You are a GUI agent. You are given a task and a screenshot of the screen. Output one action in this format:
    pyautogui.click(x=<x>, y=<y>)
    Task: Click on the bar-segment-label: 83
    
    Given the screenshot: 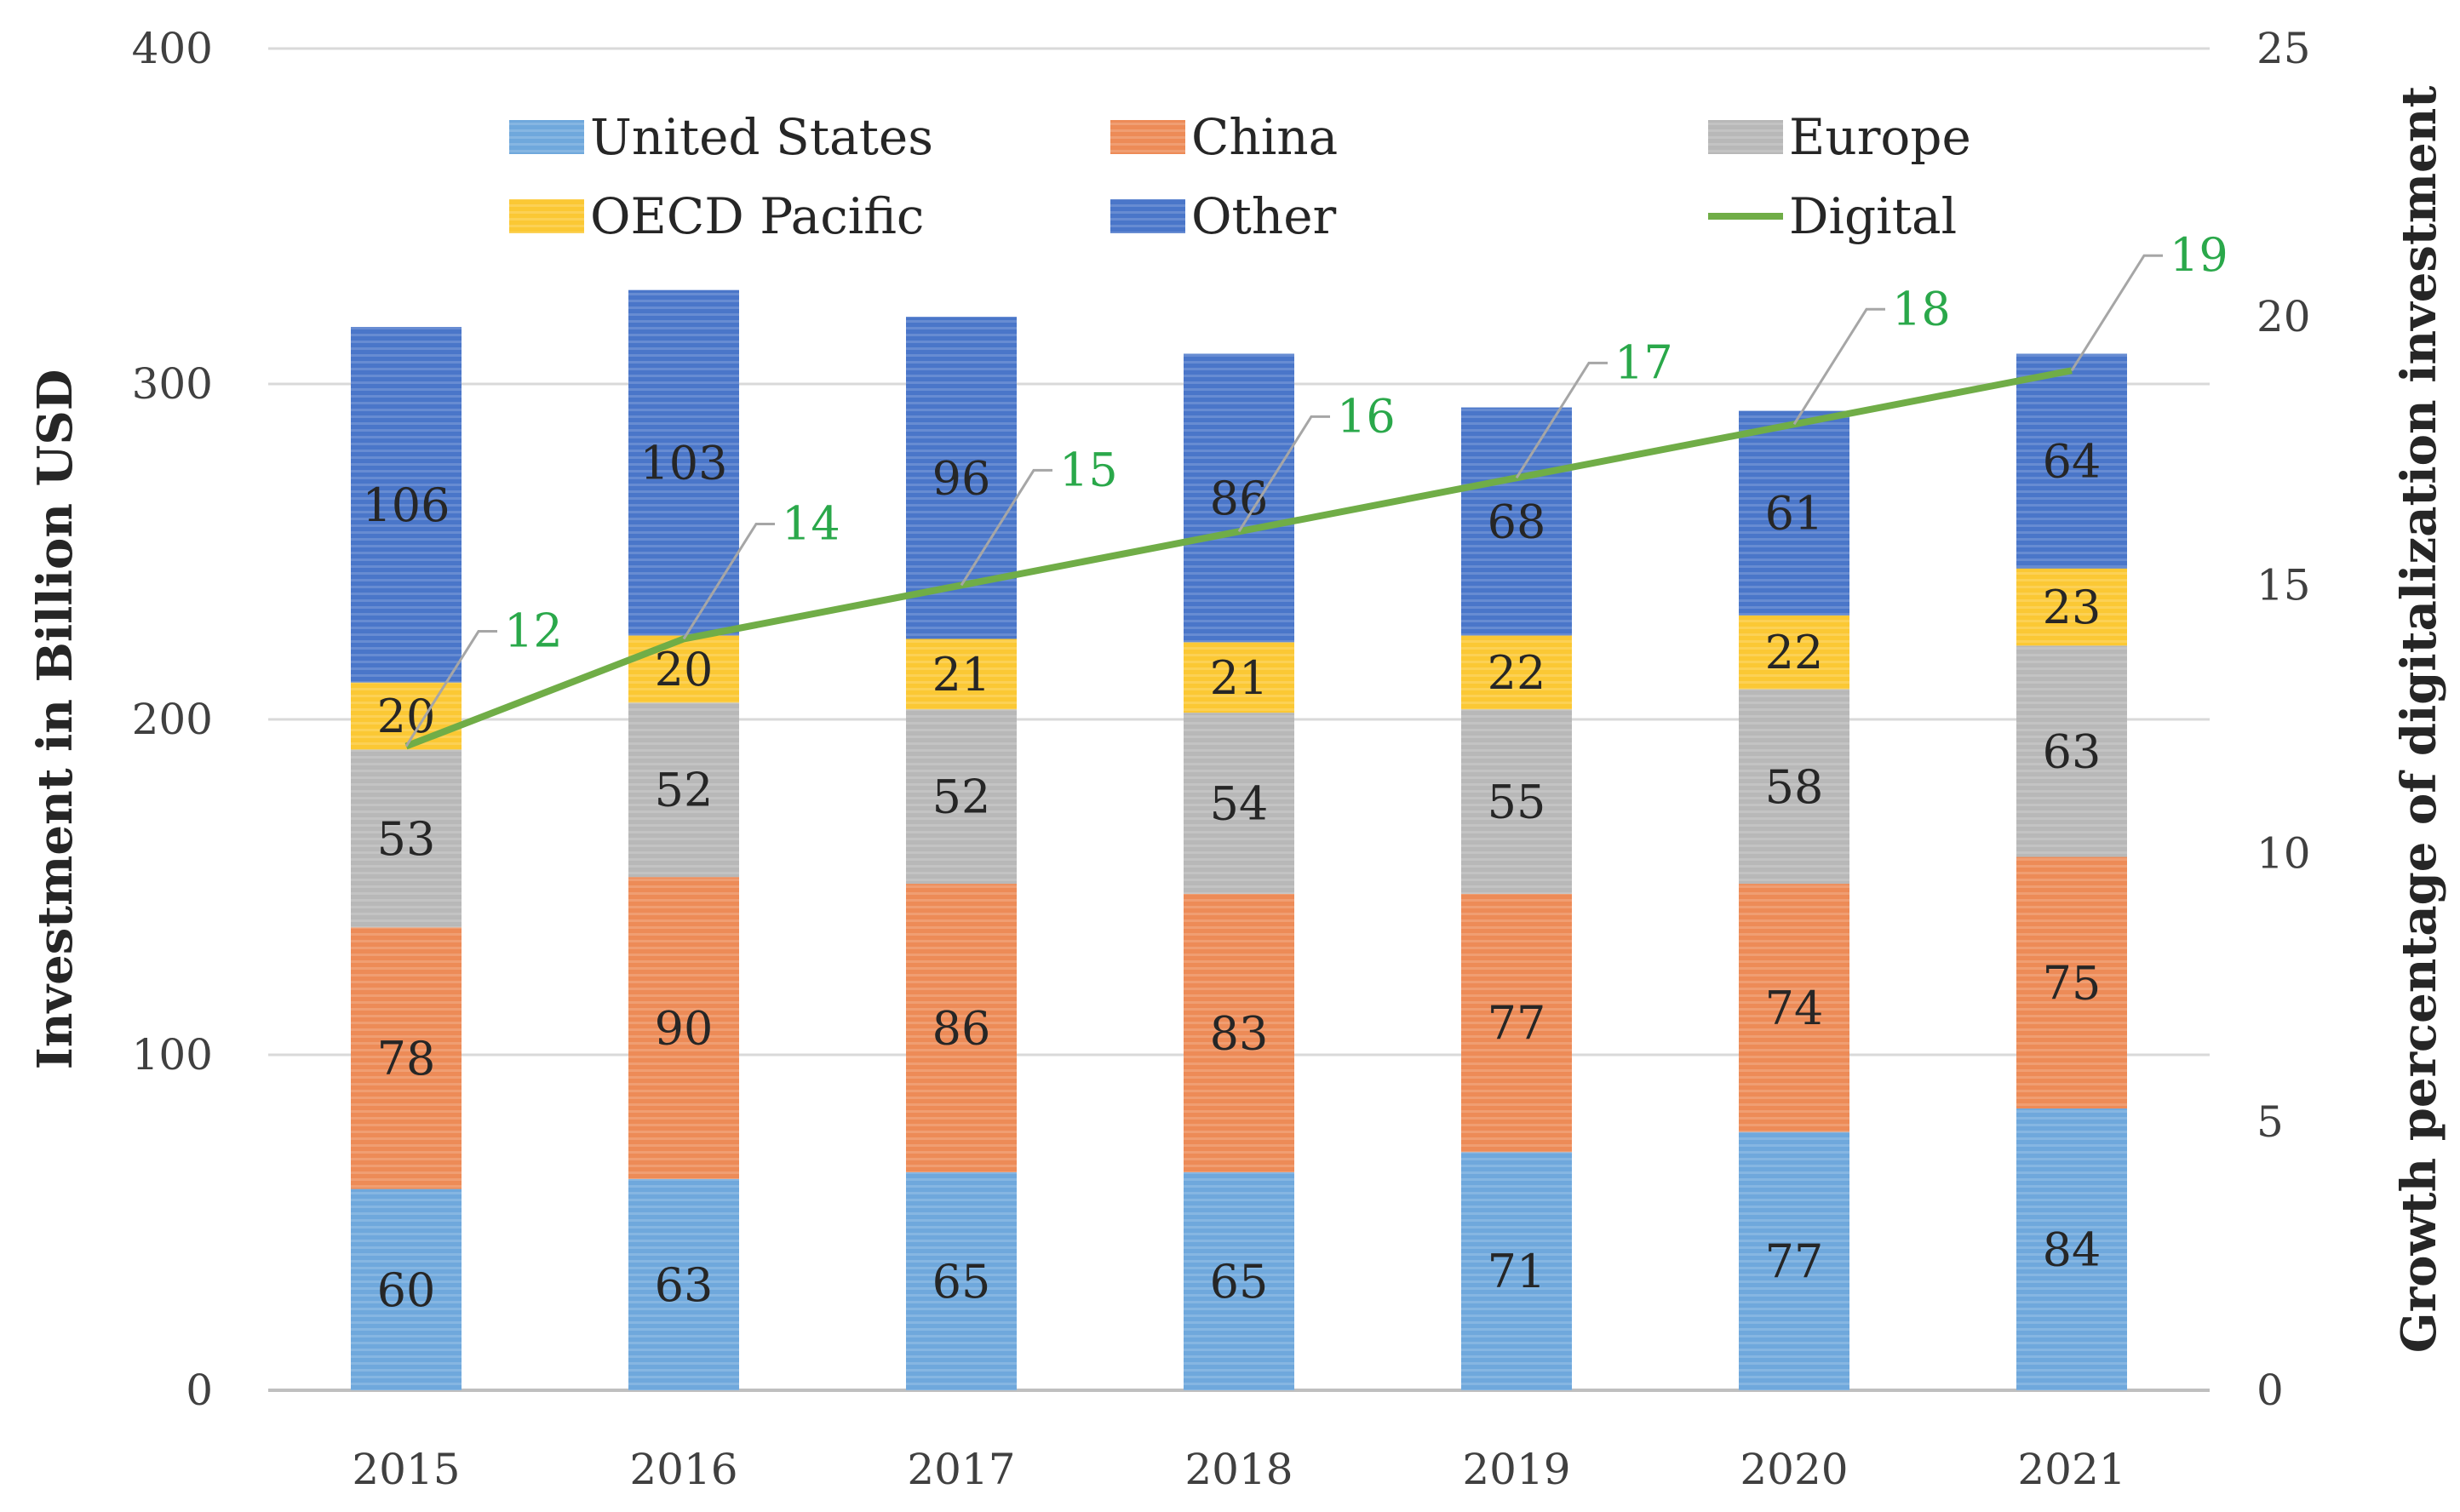 What is the action you would take?
    pyautogui.click(x=1239, y=1033)
    